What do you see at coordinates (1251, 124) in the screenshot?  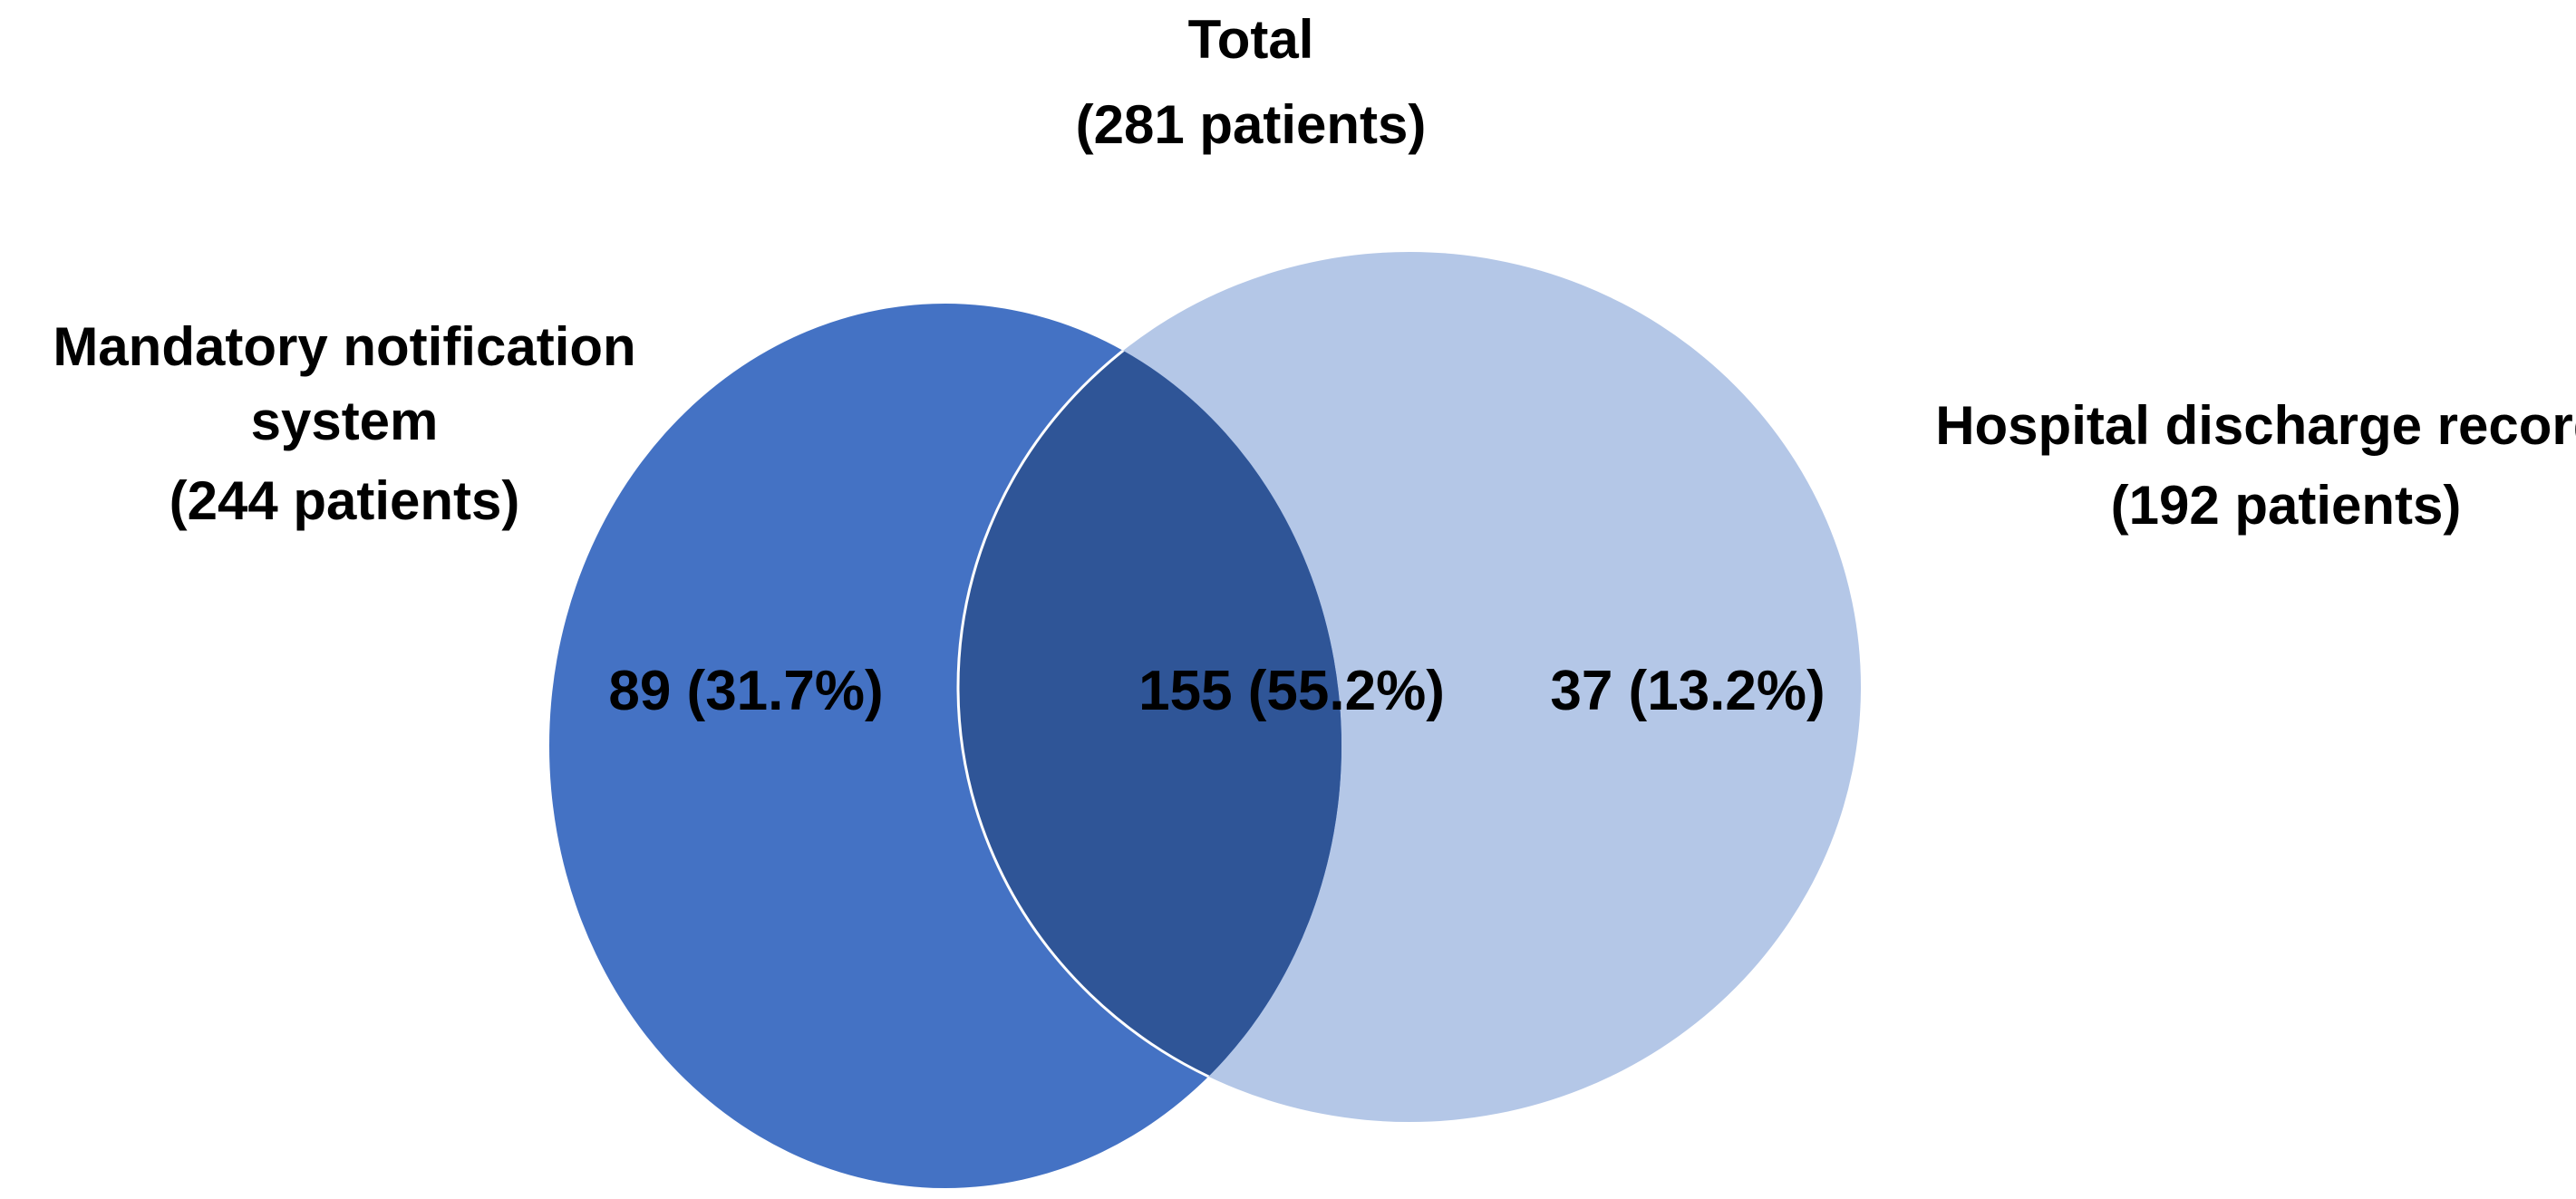 I see `total-count: (281 patients)` at bounding box center [1251, 124].